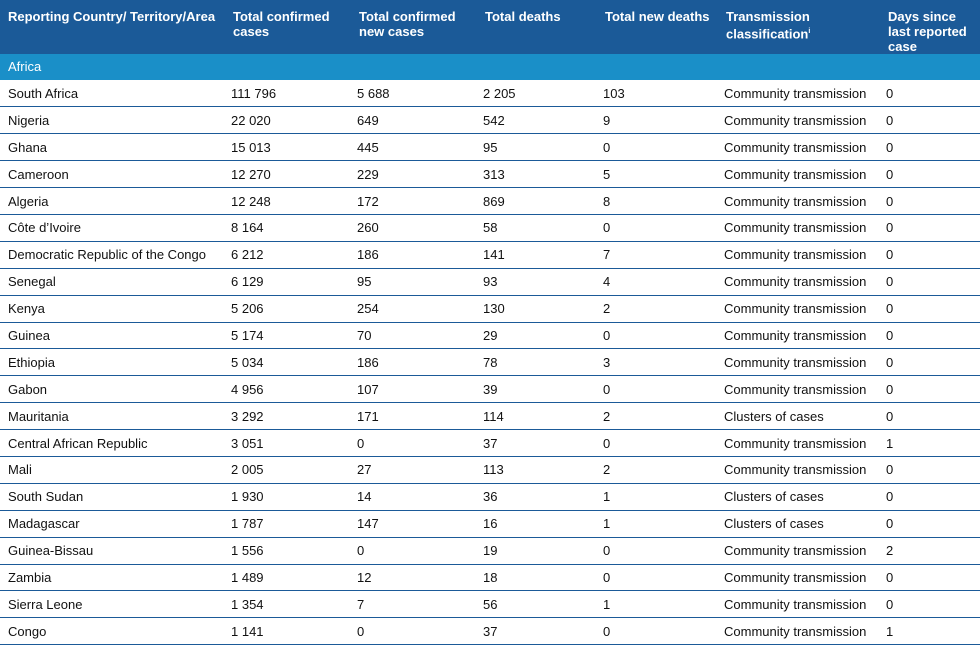 The image size is (980, 645). Describe the element at coordinates (414, 174) in the screenshot. I see `cell-total-confirmed-new-cases: 229` at that location.